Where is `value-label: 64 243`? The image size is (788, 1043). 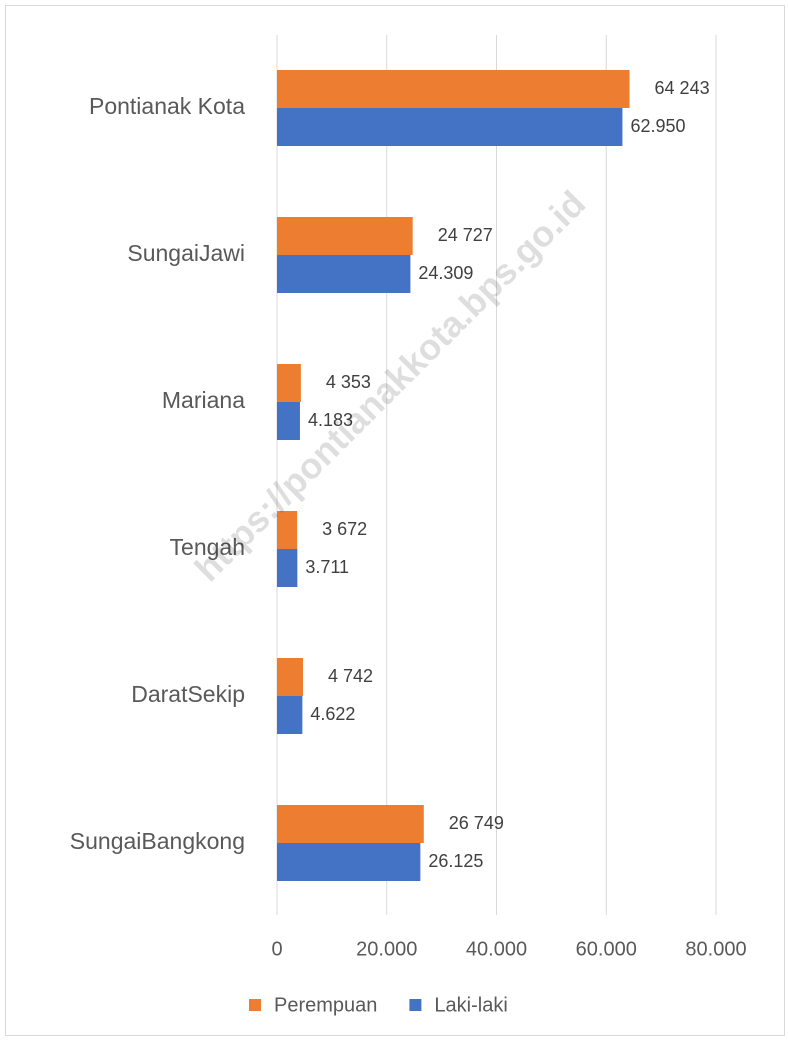 value-label: 64 243 is located at coordinates (682, 88).